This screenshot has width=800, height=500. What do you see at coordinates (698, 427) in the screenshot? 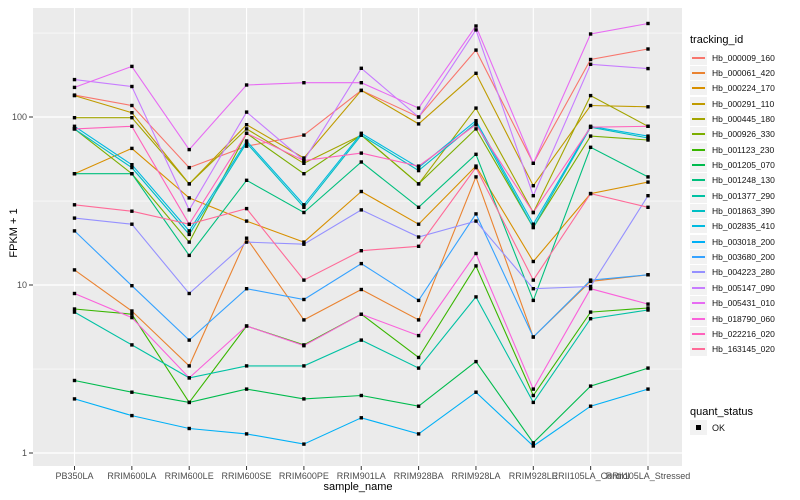
I see `ok-square-icon` at bounding box center [698, 427].